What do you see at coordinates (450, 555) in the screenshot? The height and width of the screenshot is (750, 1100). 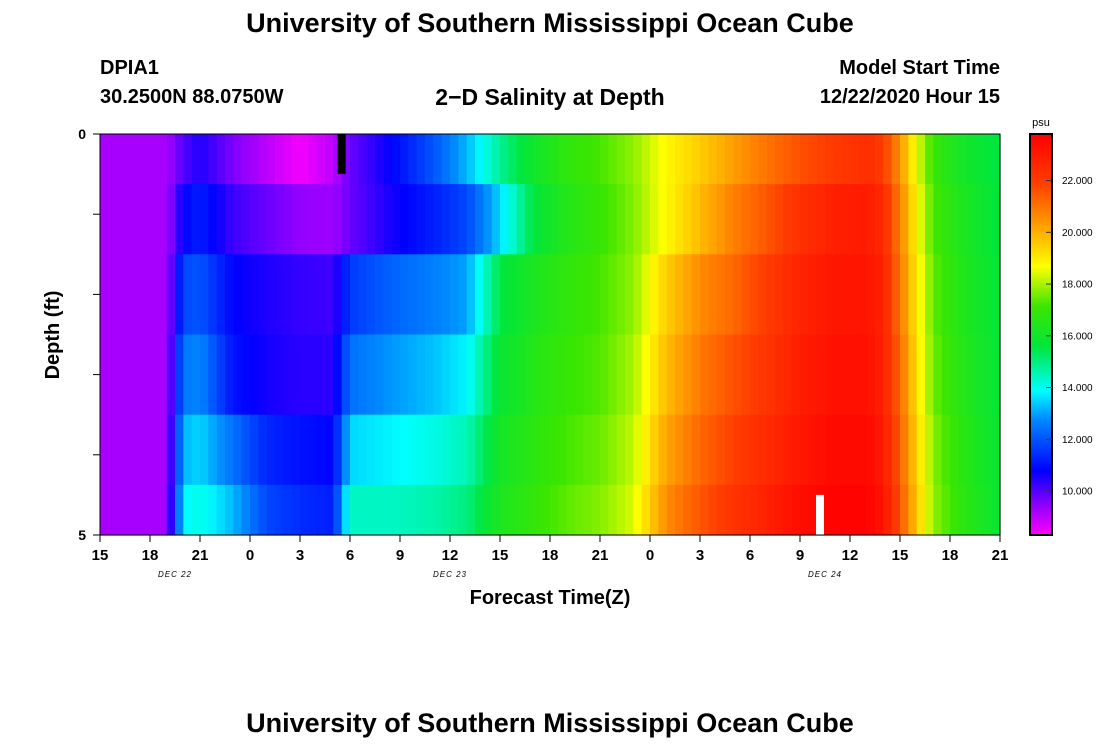 I see `x-tick-label: 12` at bounding box center [450, 555].